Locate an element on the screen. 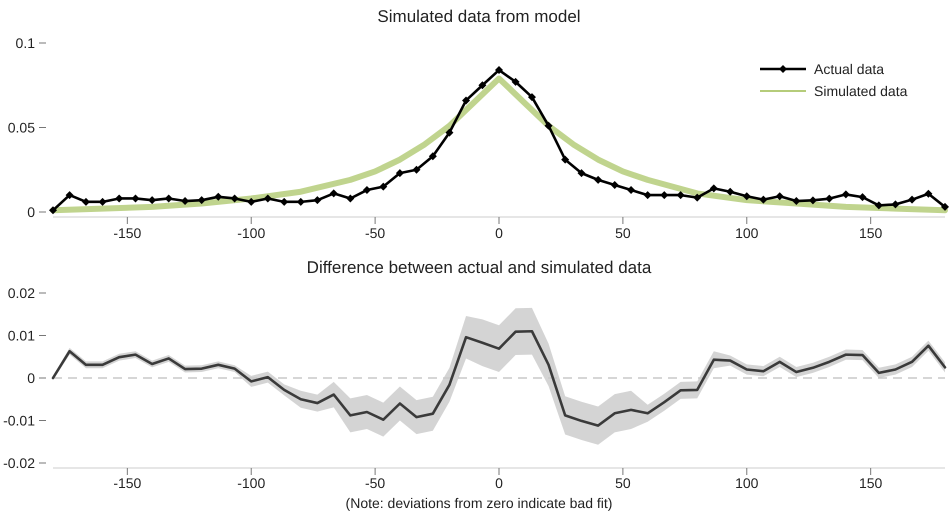 This screenshot has height=512, width=951. y-tick-label: -0.02 is located at coordinates (19, 462).